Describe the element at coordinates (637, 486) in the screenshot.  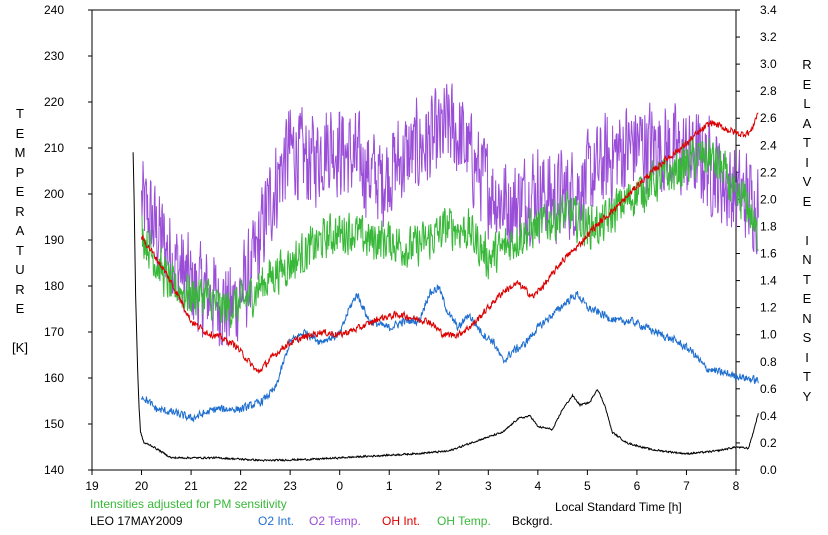
I see `x-tick-label: 6` at that location.